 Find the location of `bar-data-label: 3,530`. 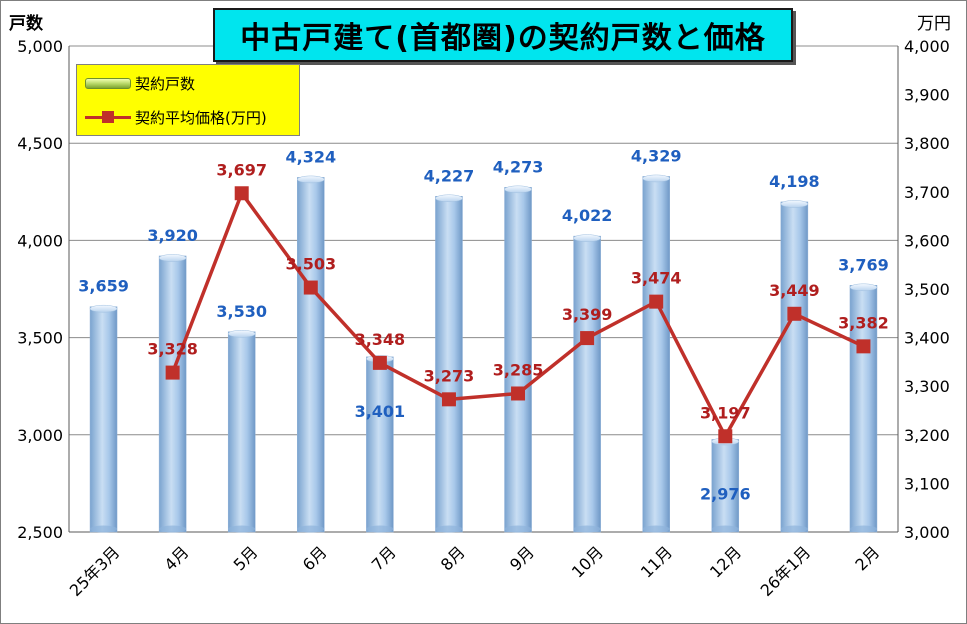

bar-data-label: 3,530 is located at coordinates (241, 311).